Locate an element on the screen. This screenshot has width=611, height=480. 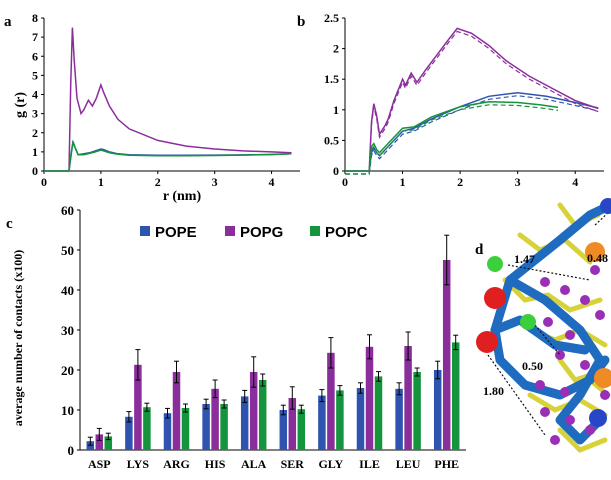
distance-lines is located at coordinates (549, 322).